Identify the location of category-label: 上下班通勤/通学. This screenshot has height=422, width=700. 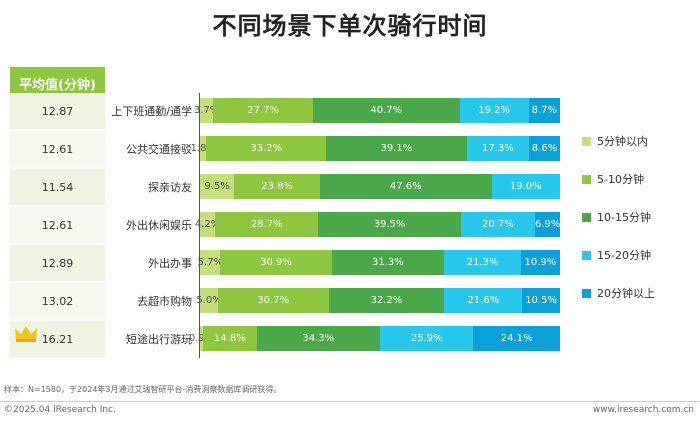
(151, 111).